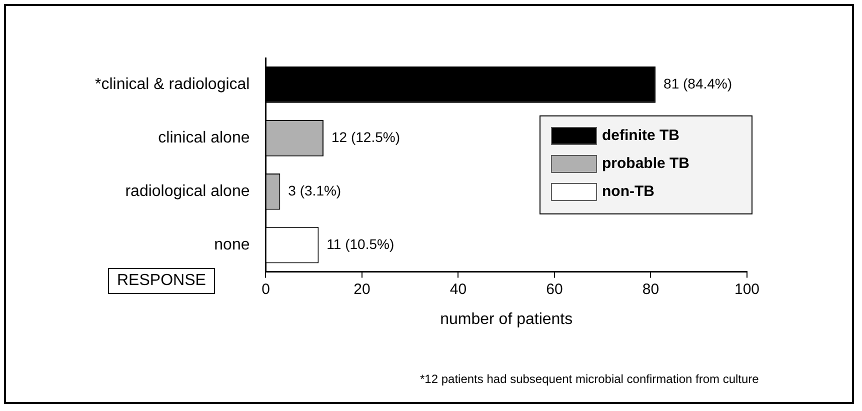  What do you see at coordinates (628, 191) in the screenshot?
I see `legend-label: non-TB` at bounding box center [628, 191].